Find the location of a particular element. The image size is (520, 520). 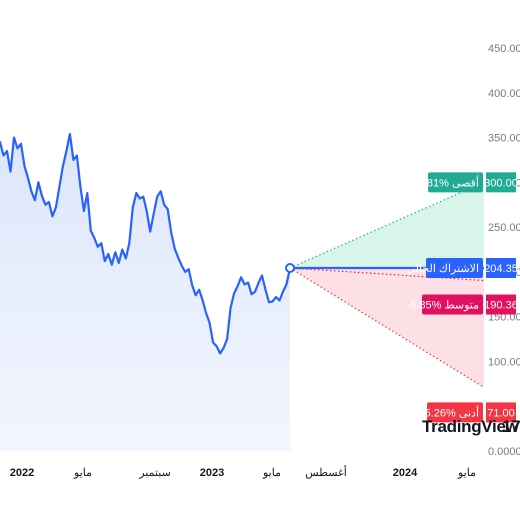

forecast-low-zone is located at coordinates (387, 327).